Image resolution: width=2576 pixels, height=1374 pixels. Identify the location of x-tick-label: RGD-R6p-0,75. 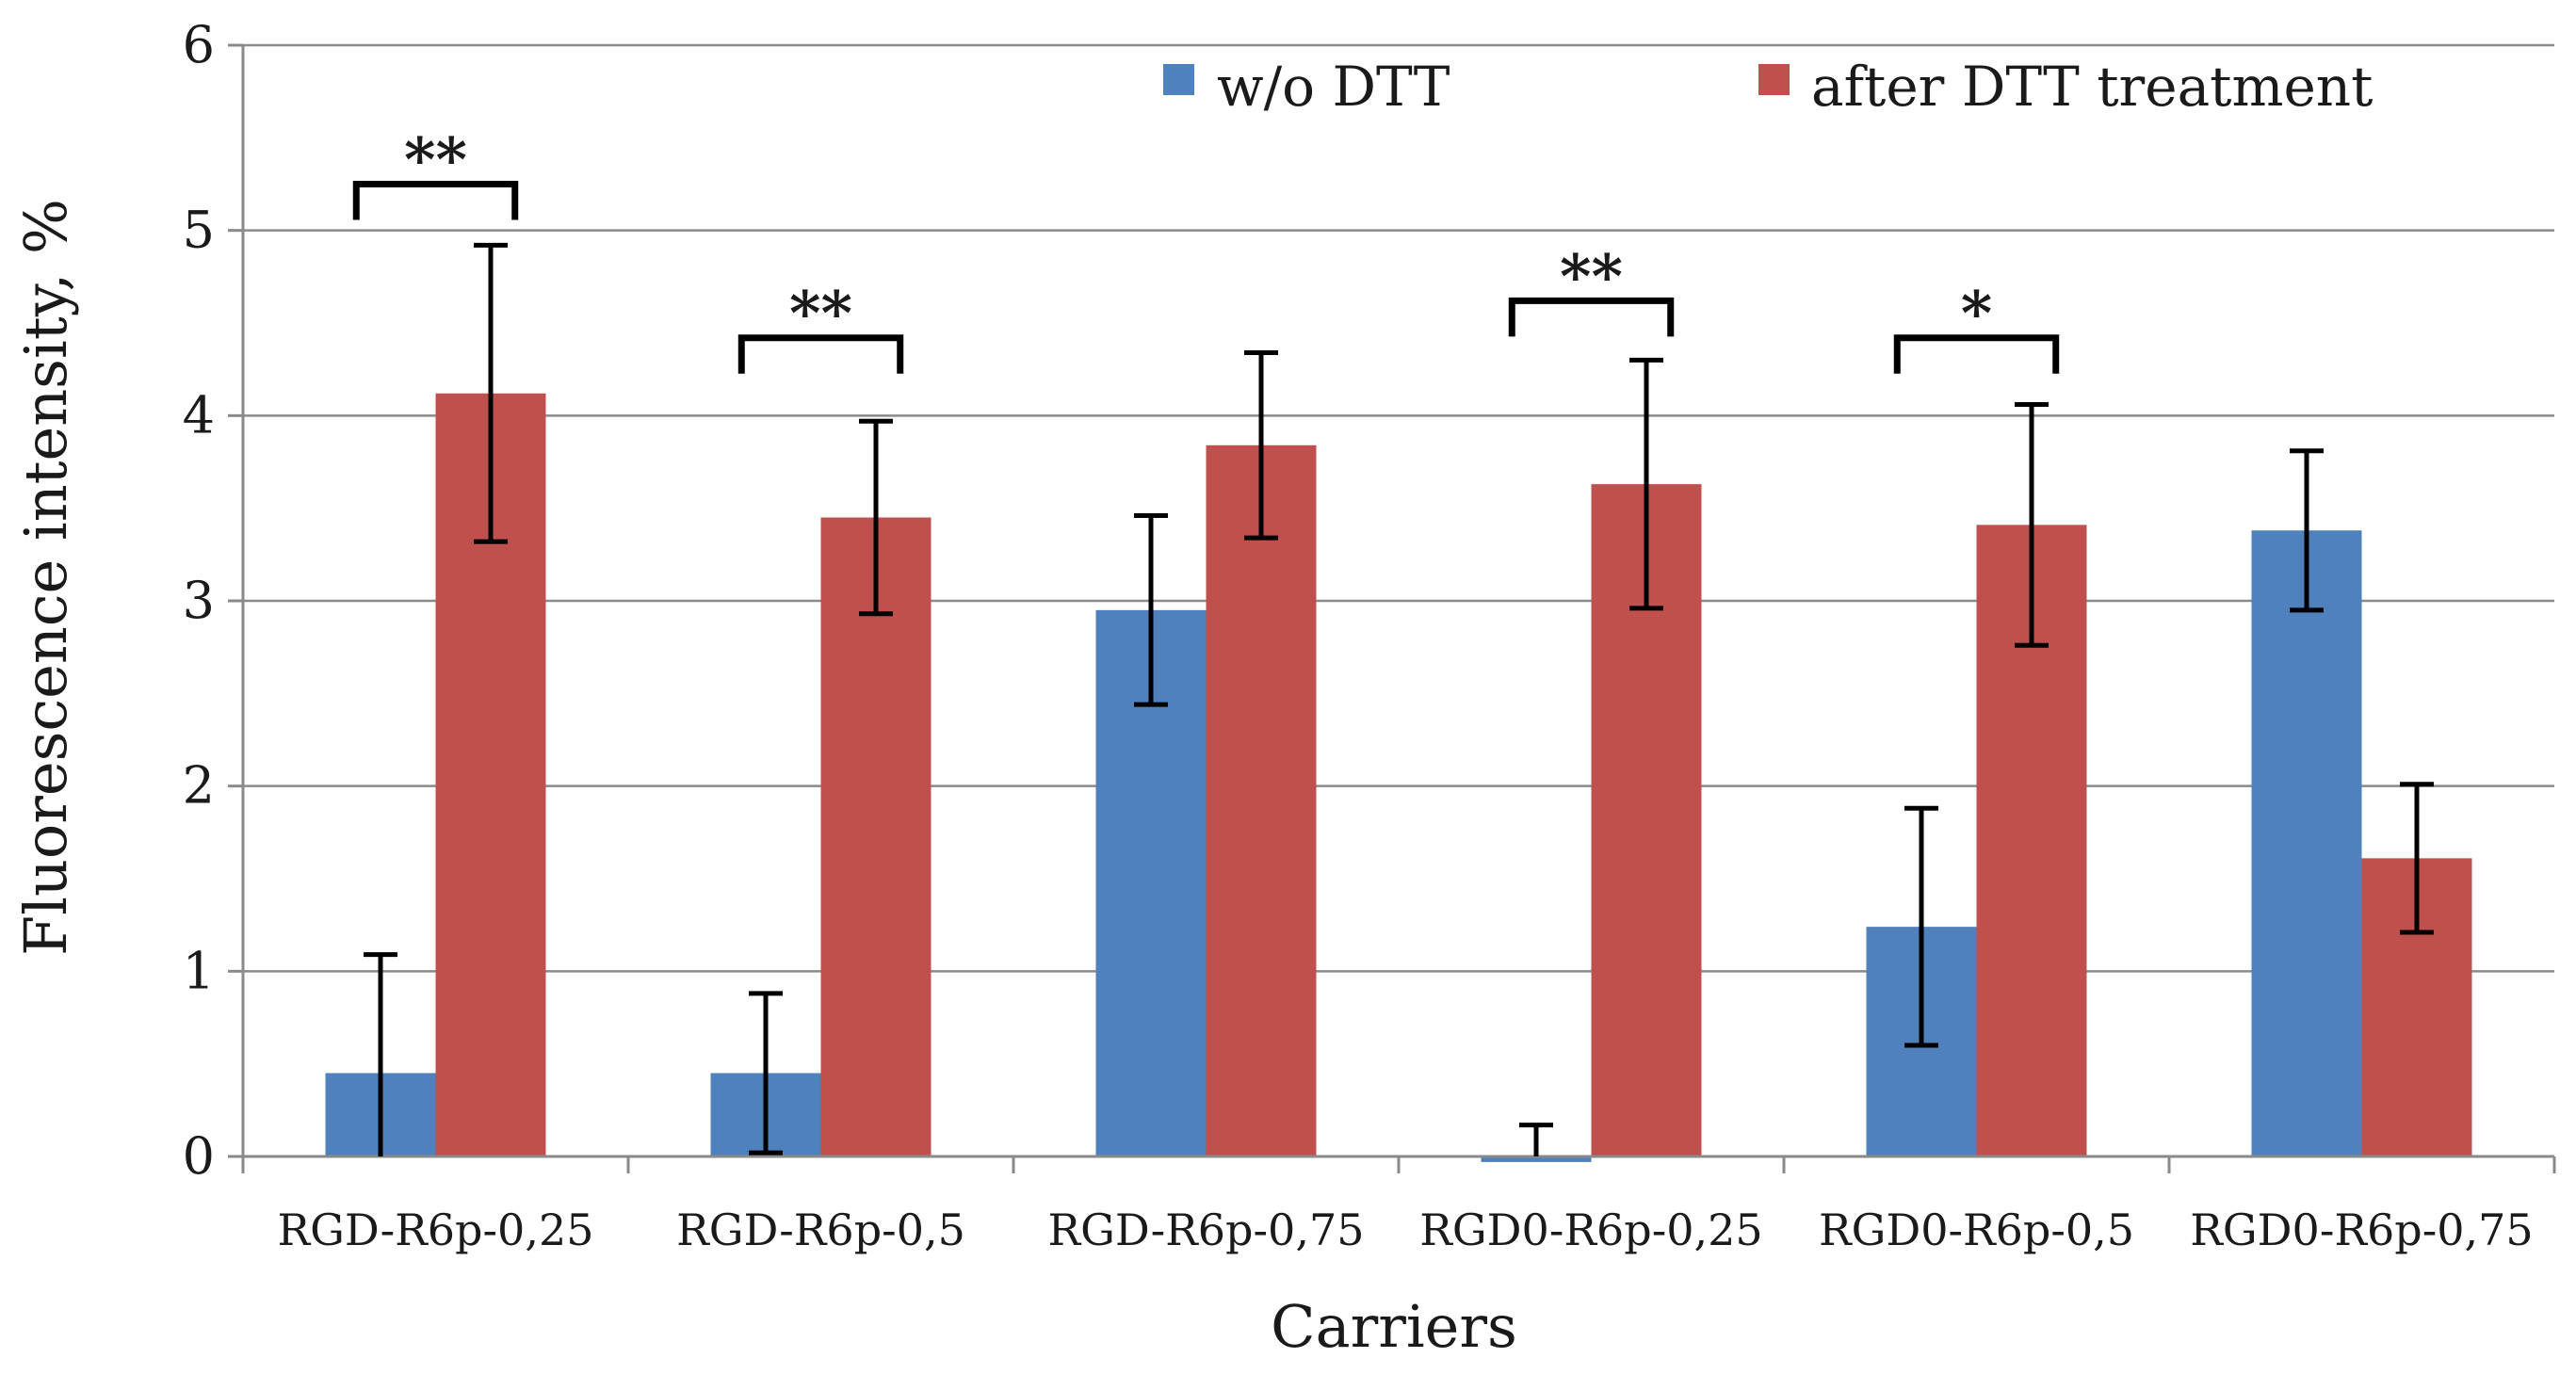
(1206, 1230).